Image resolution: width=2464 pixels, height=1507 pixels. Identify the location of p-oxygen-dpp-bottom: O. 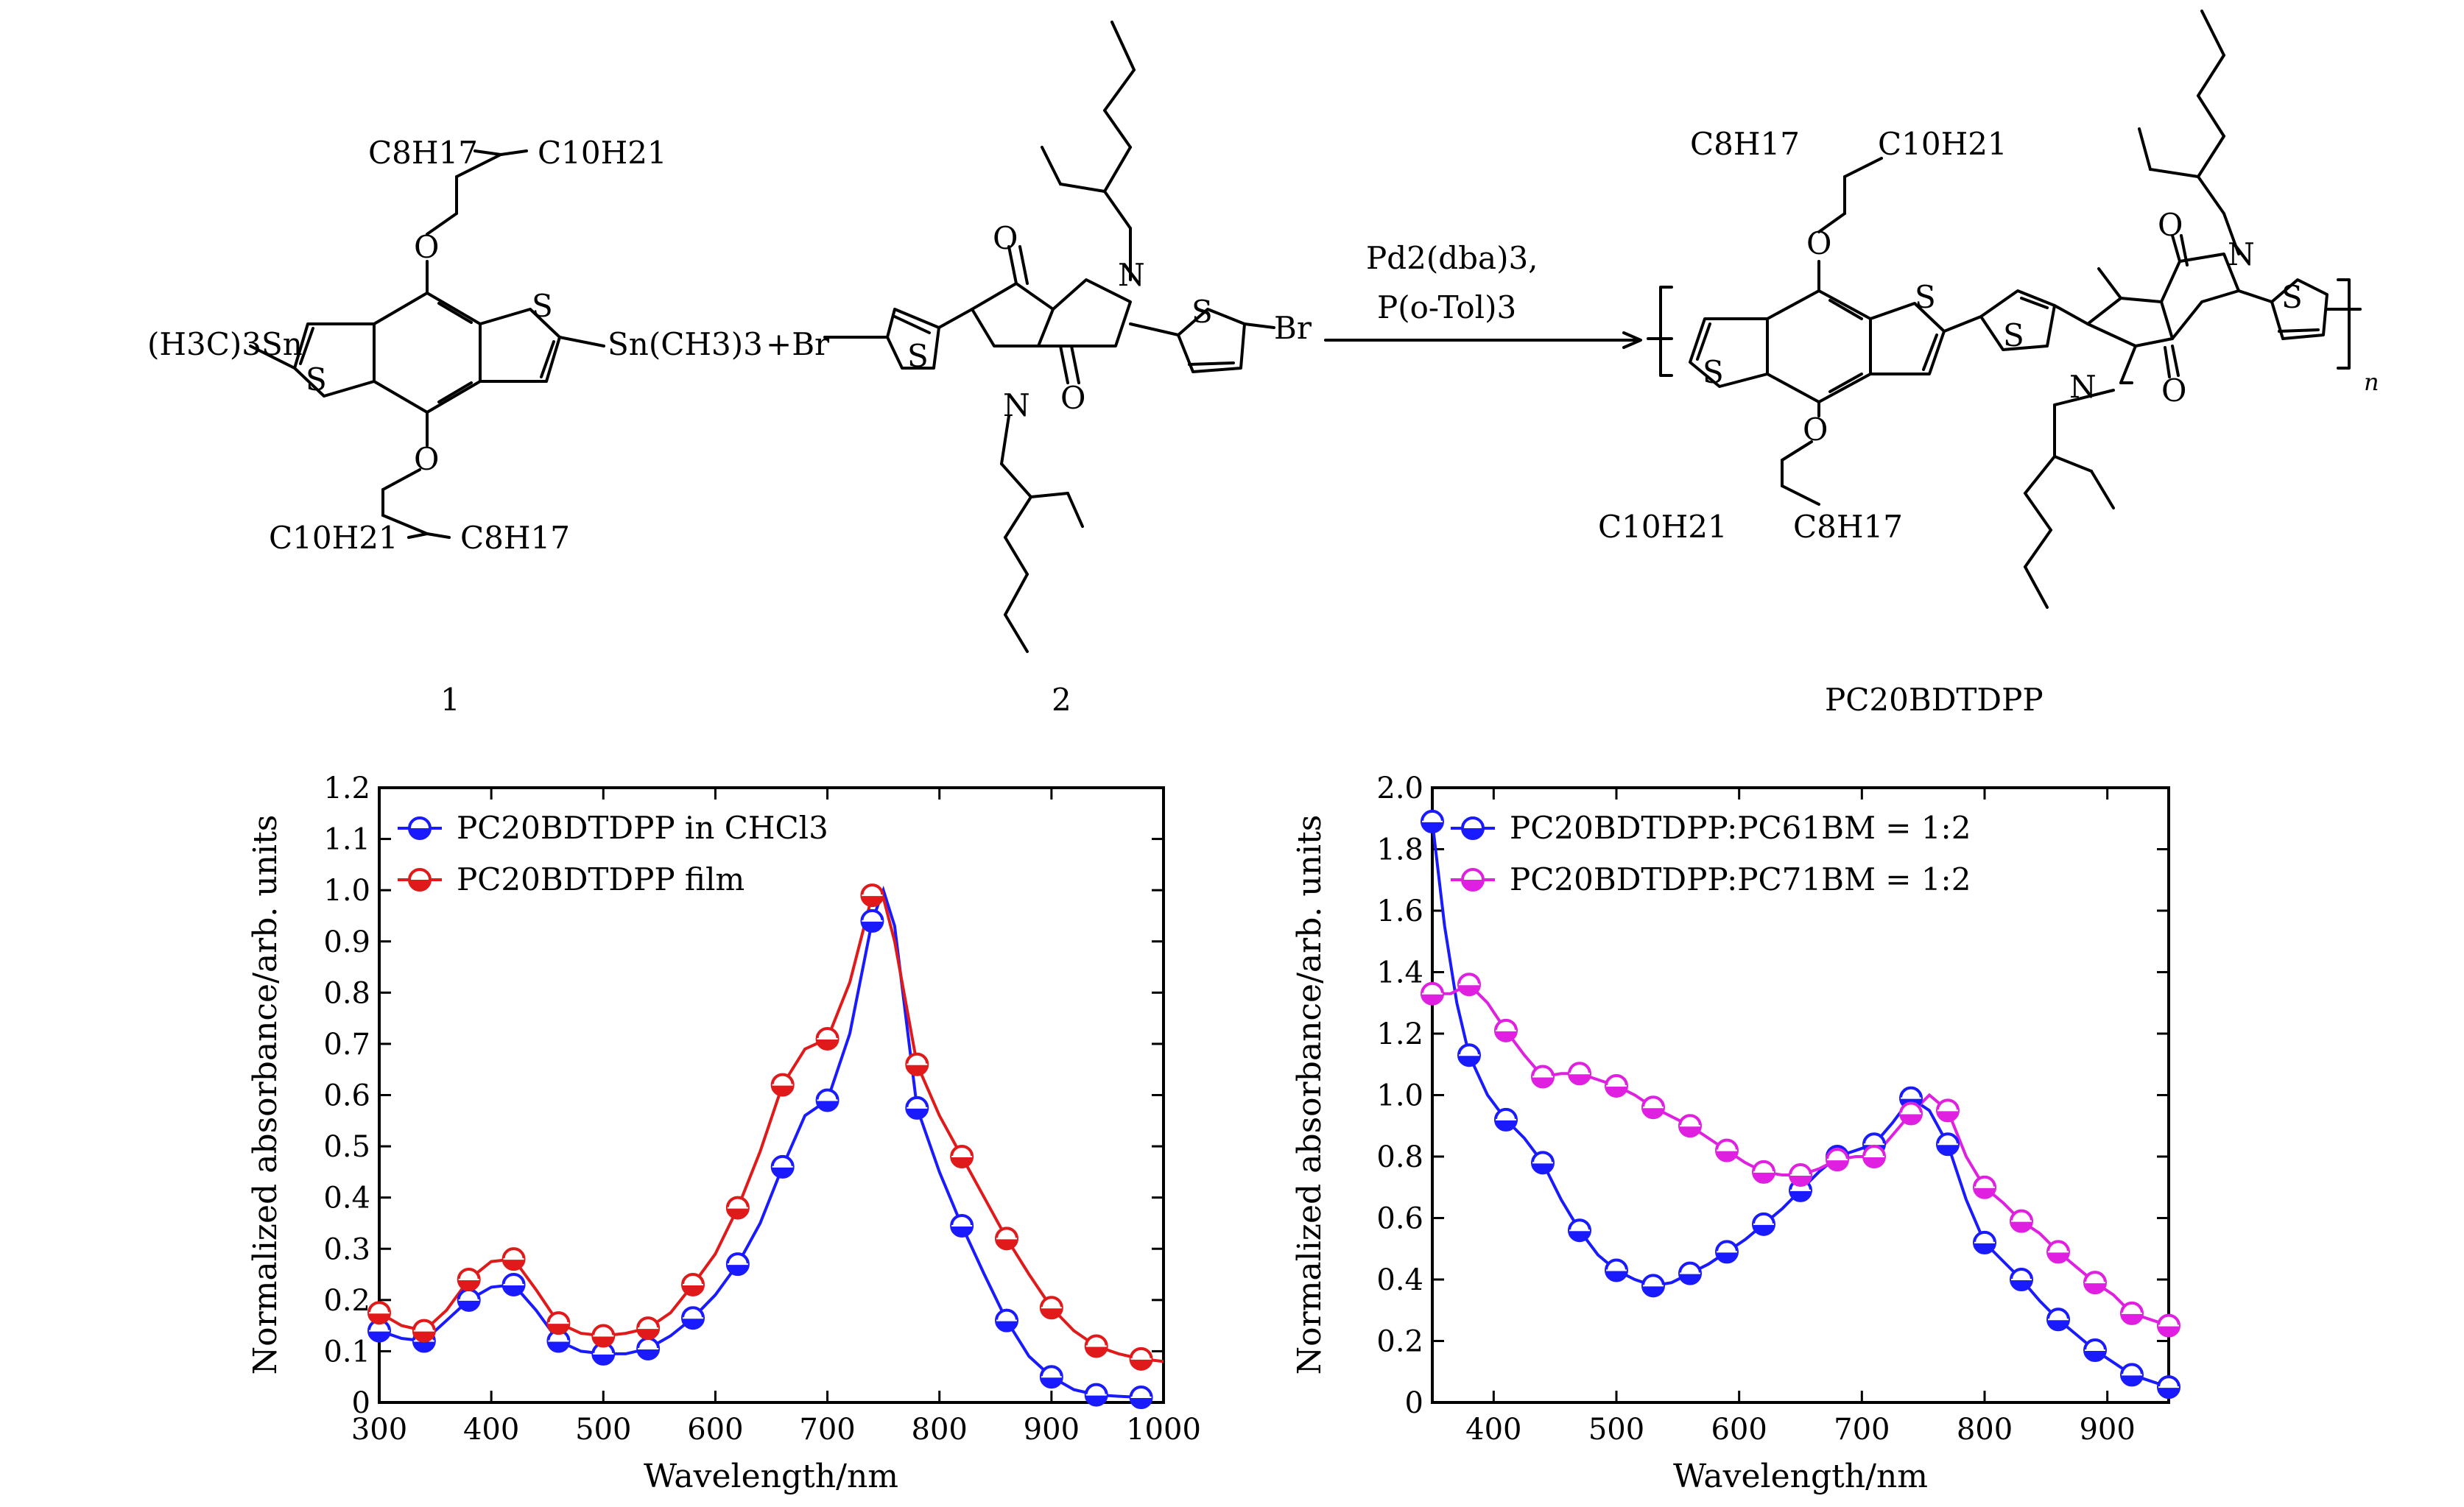
(2173, 391).